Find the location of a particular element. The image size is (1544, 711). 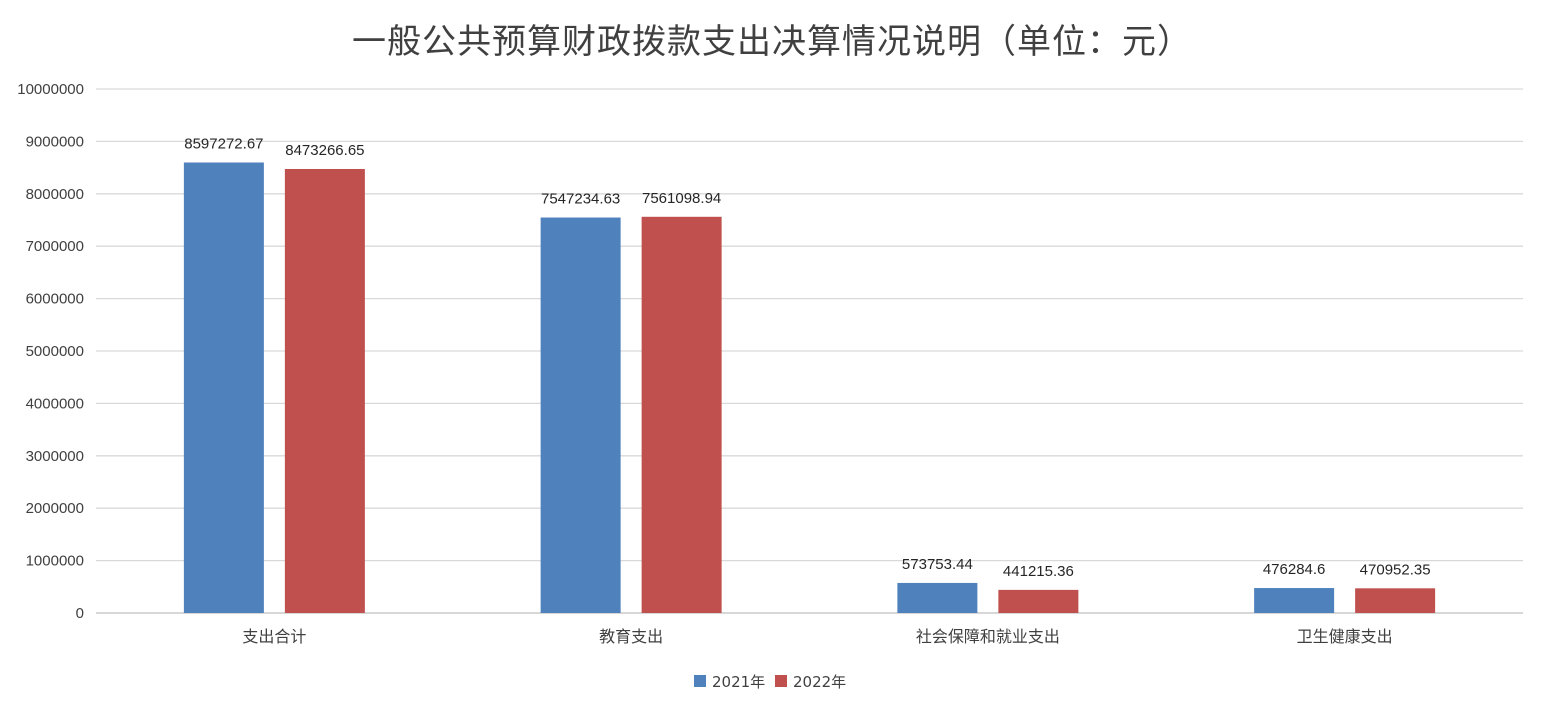

y-tick-label: 7000000 is located at coordinates (55, 246).